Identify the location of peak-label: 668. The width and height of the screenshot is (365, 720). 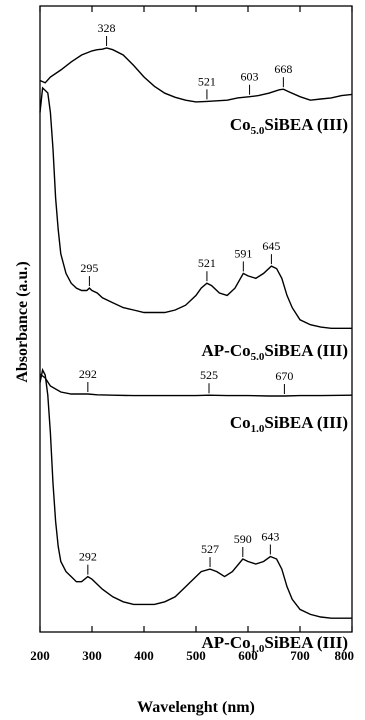
(283, 69).